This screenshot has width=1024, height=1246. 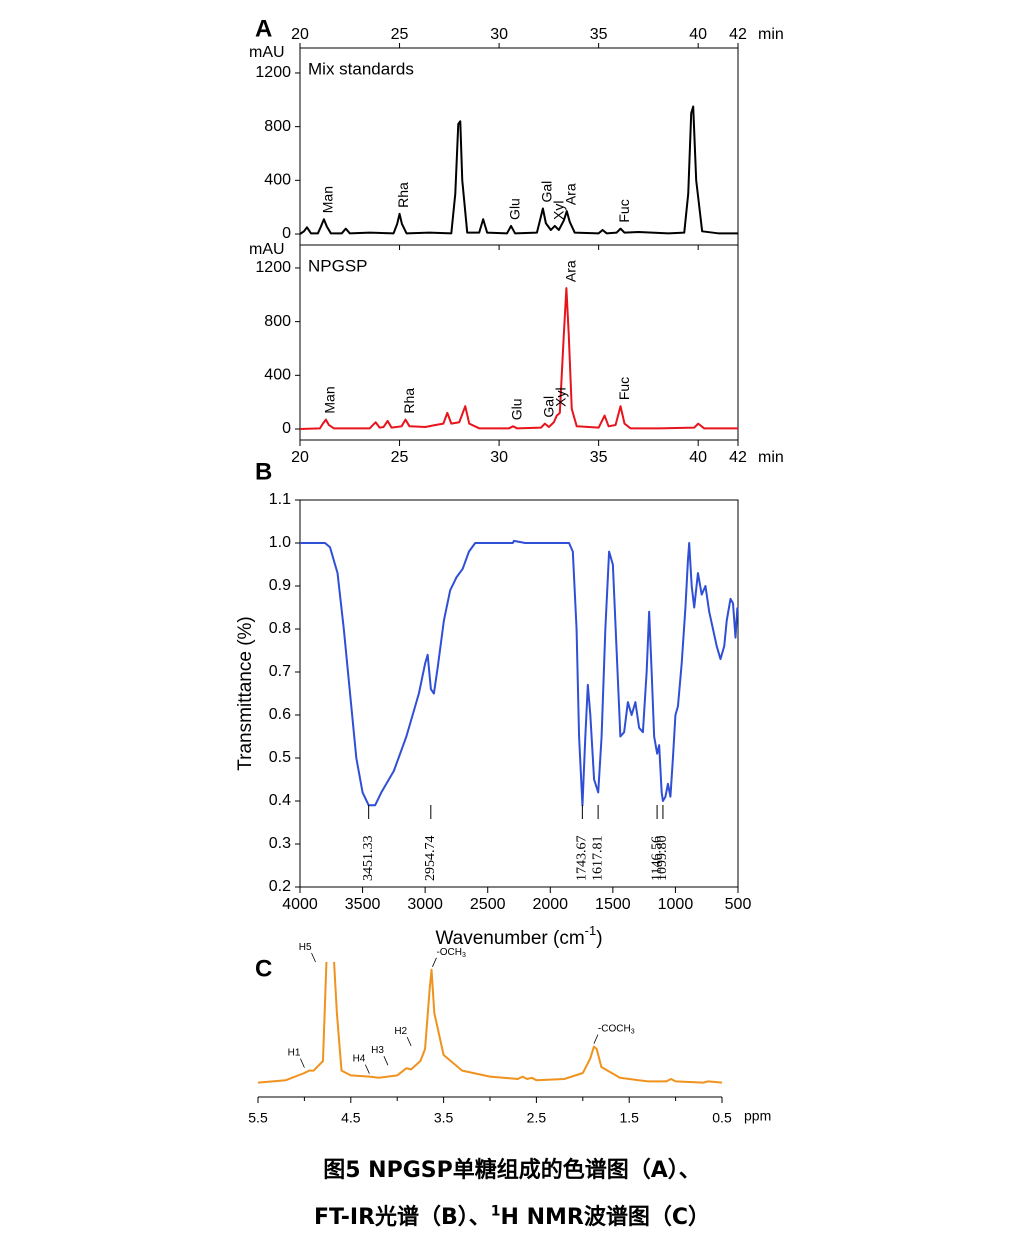 What do you see at coordinates (280, 628) in the screenshot?
I see `y-tick-label: 0.8` at bounding box center [280, 628].